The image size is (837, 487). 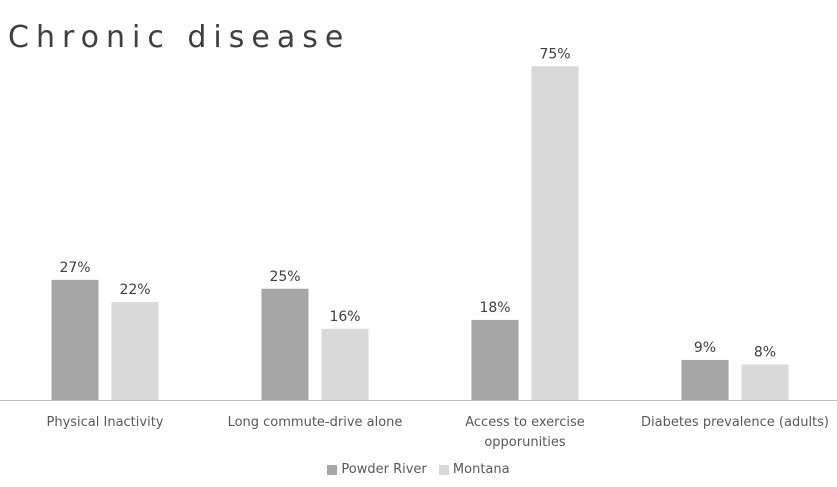 I want to click on category-label-3: Diabetes prevalence (adults), so click(x=735, y=422).